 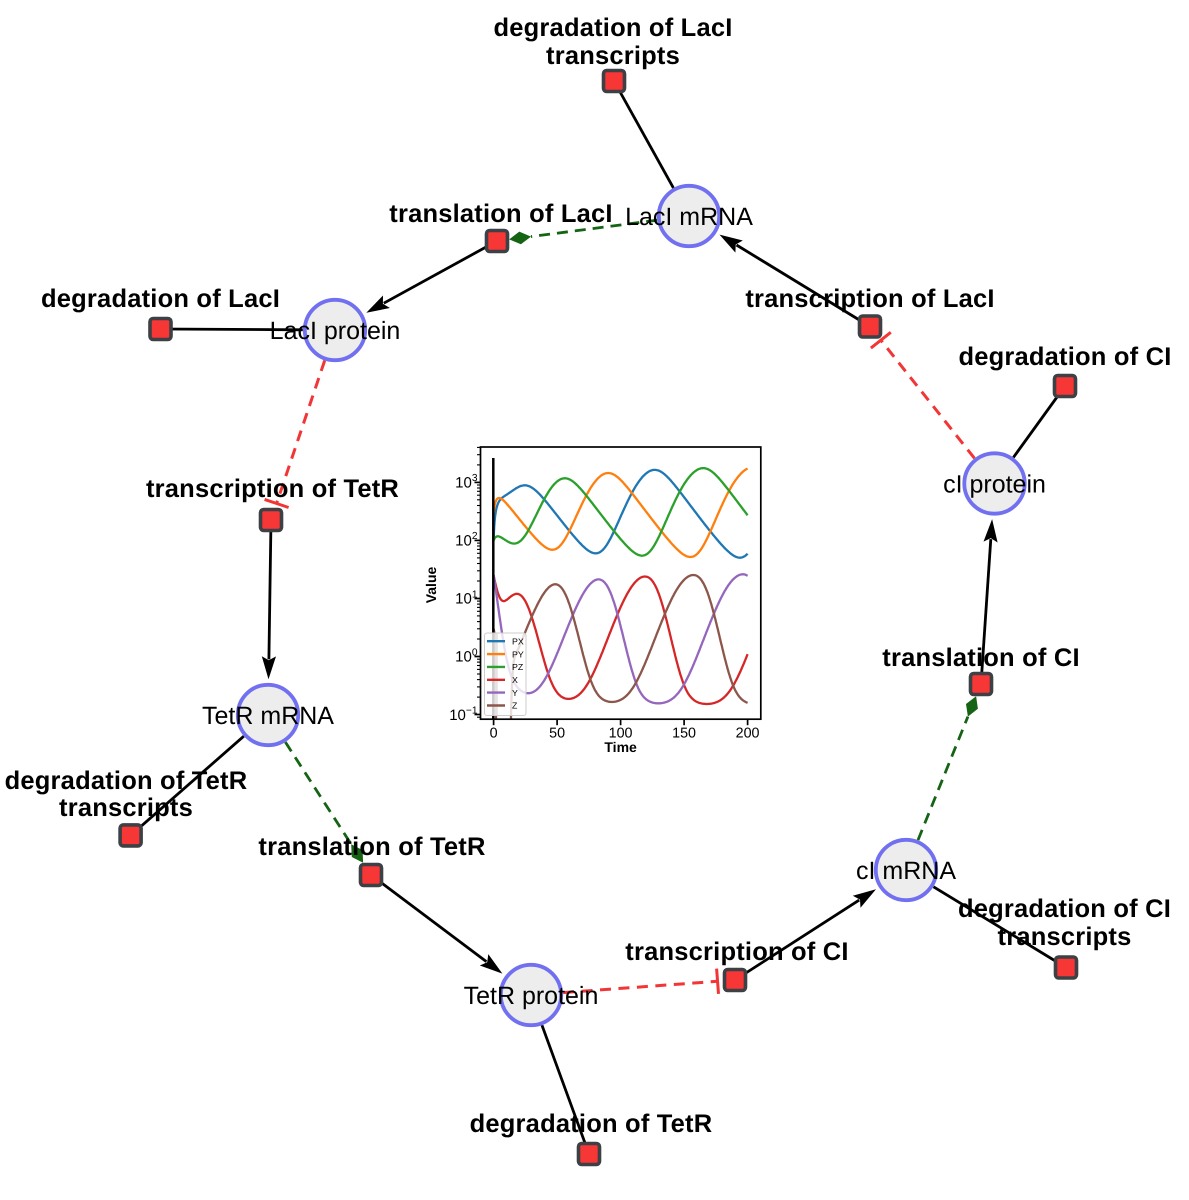 I want to click on svg-text: Value, so click(x=431, y=585).